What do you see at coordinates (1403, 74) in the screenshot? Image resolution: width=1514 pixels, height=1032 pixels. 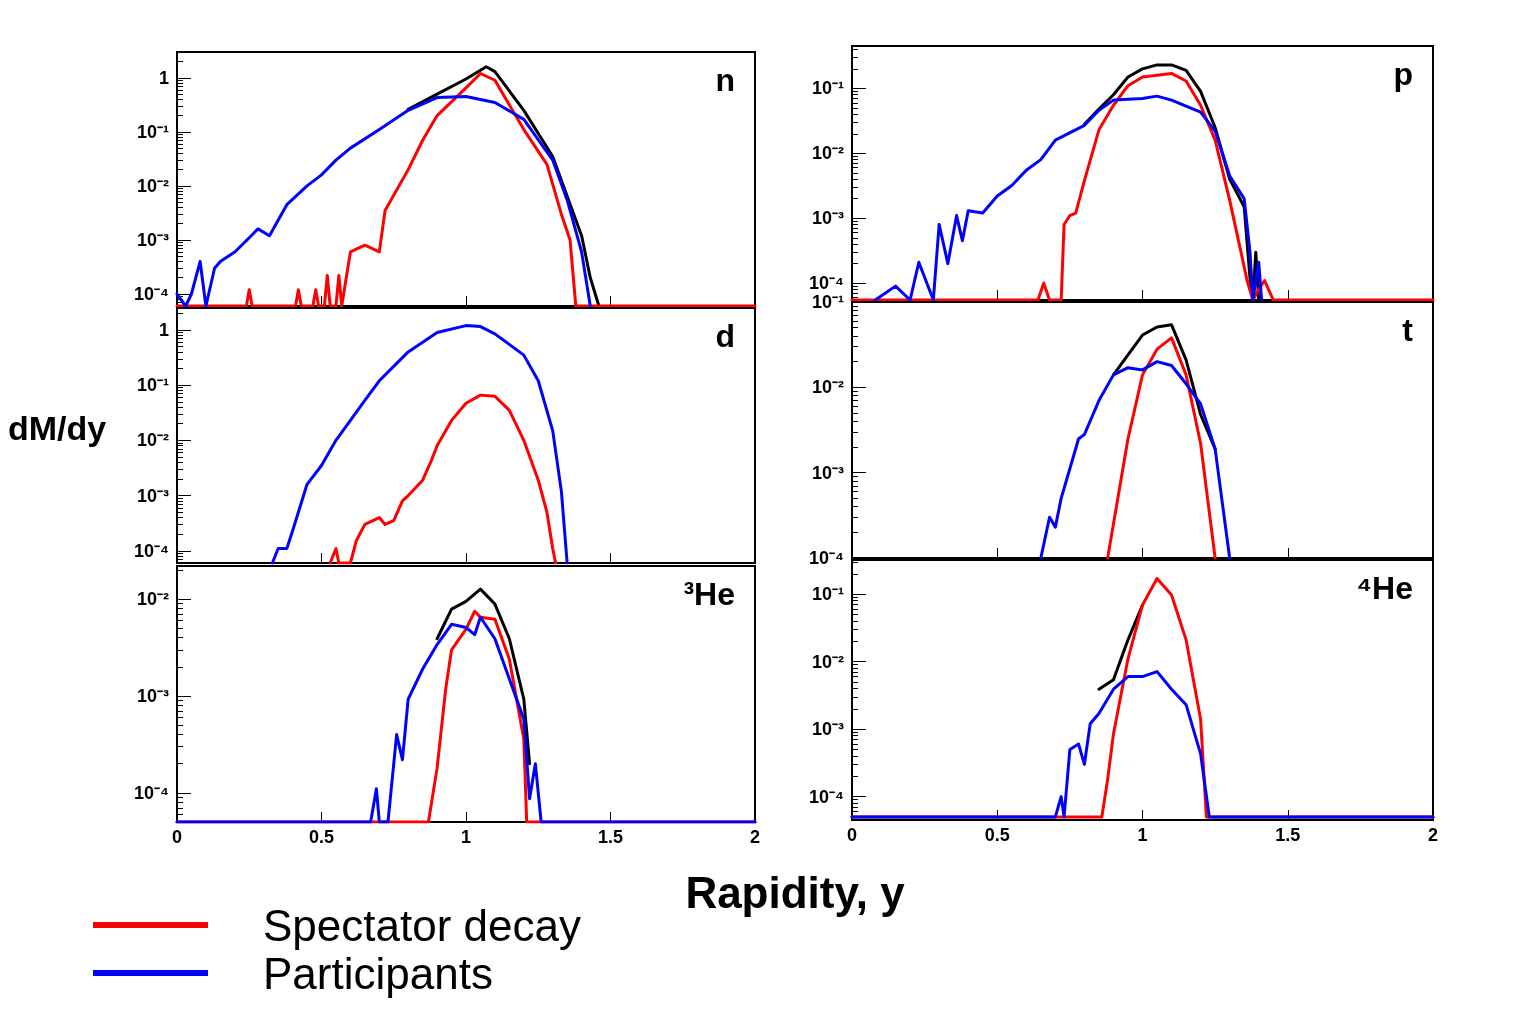 I see `chart-title: p` at bounding box center [1403, 74].